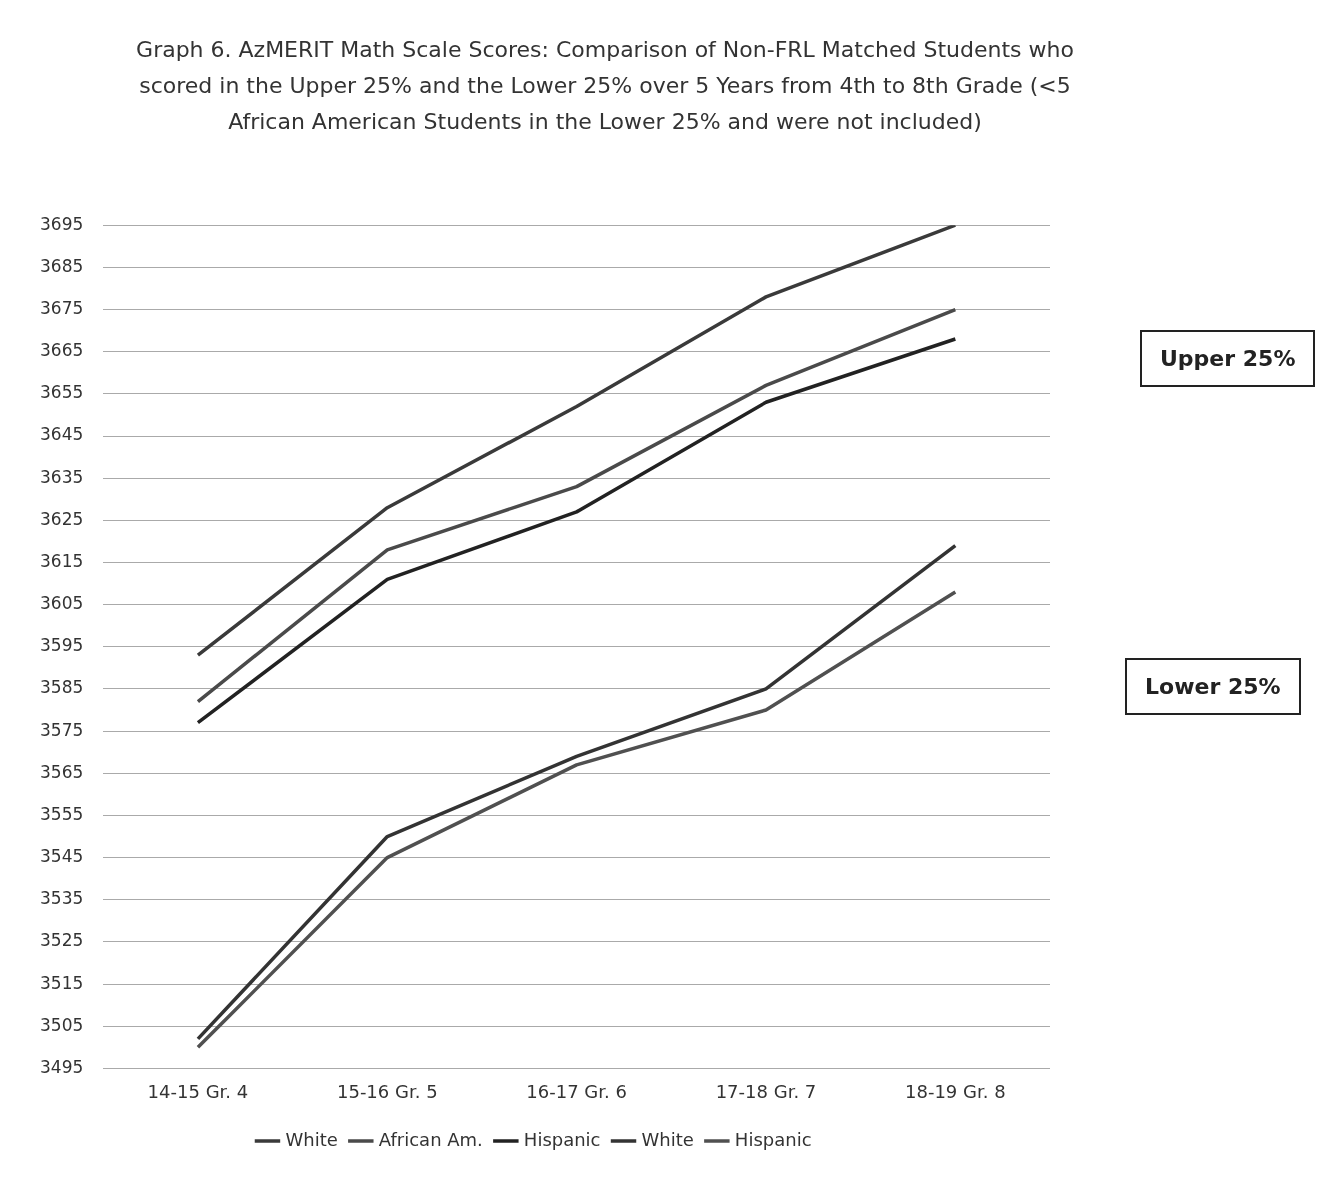 This screenshot has height=1178, width=1336. What do you see at coordinates (62, 813) in the screenshot?
I see `y-tick-label: 3555` at bounding box center [62, 813].